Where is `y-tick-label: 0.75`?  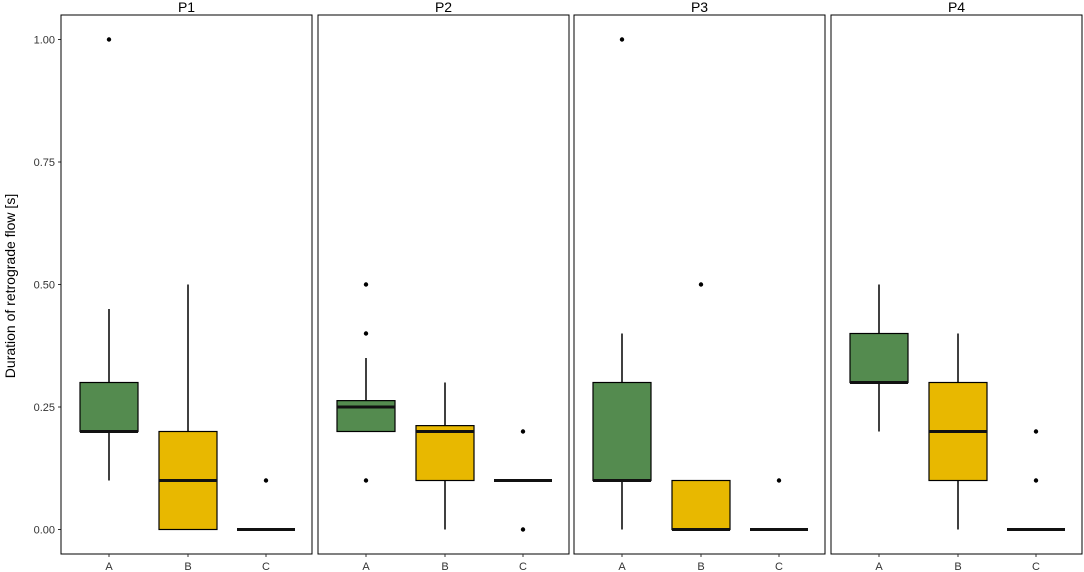 y-tick-label: 0.75 is located at coordinates (44, 163).